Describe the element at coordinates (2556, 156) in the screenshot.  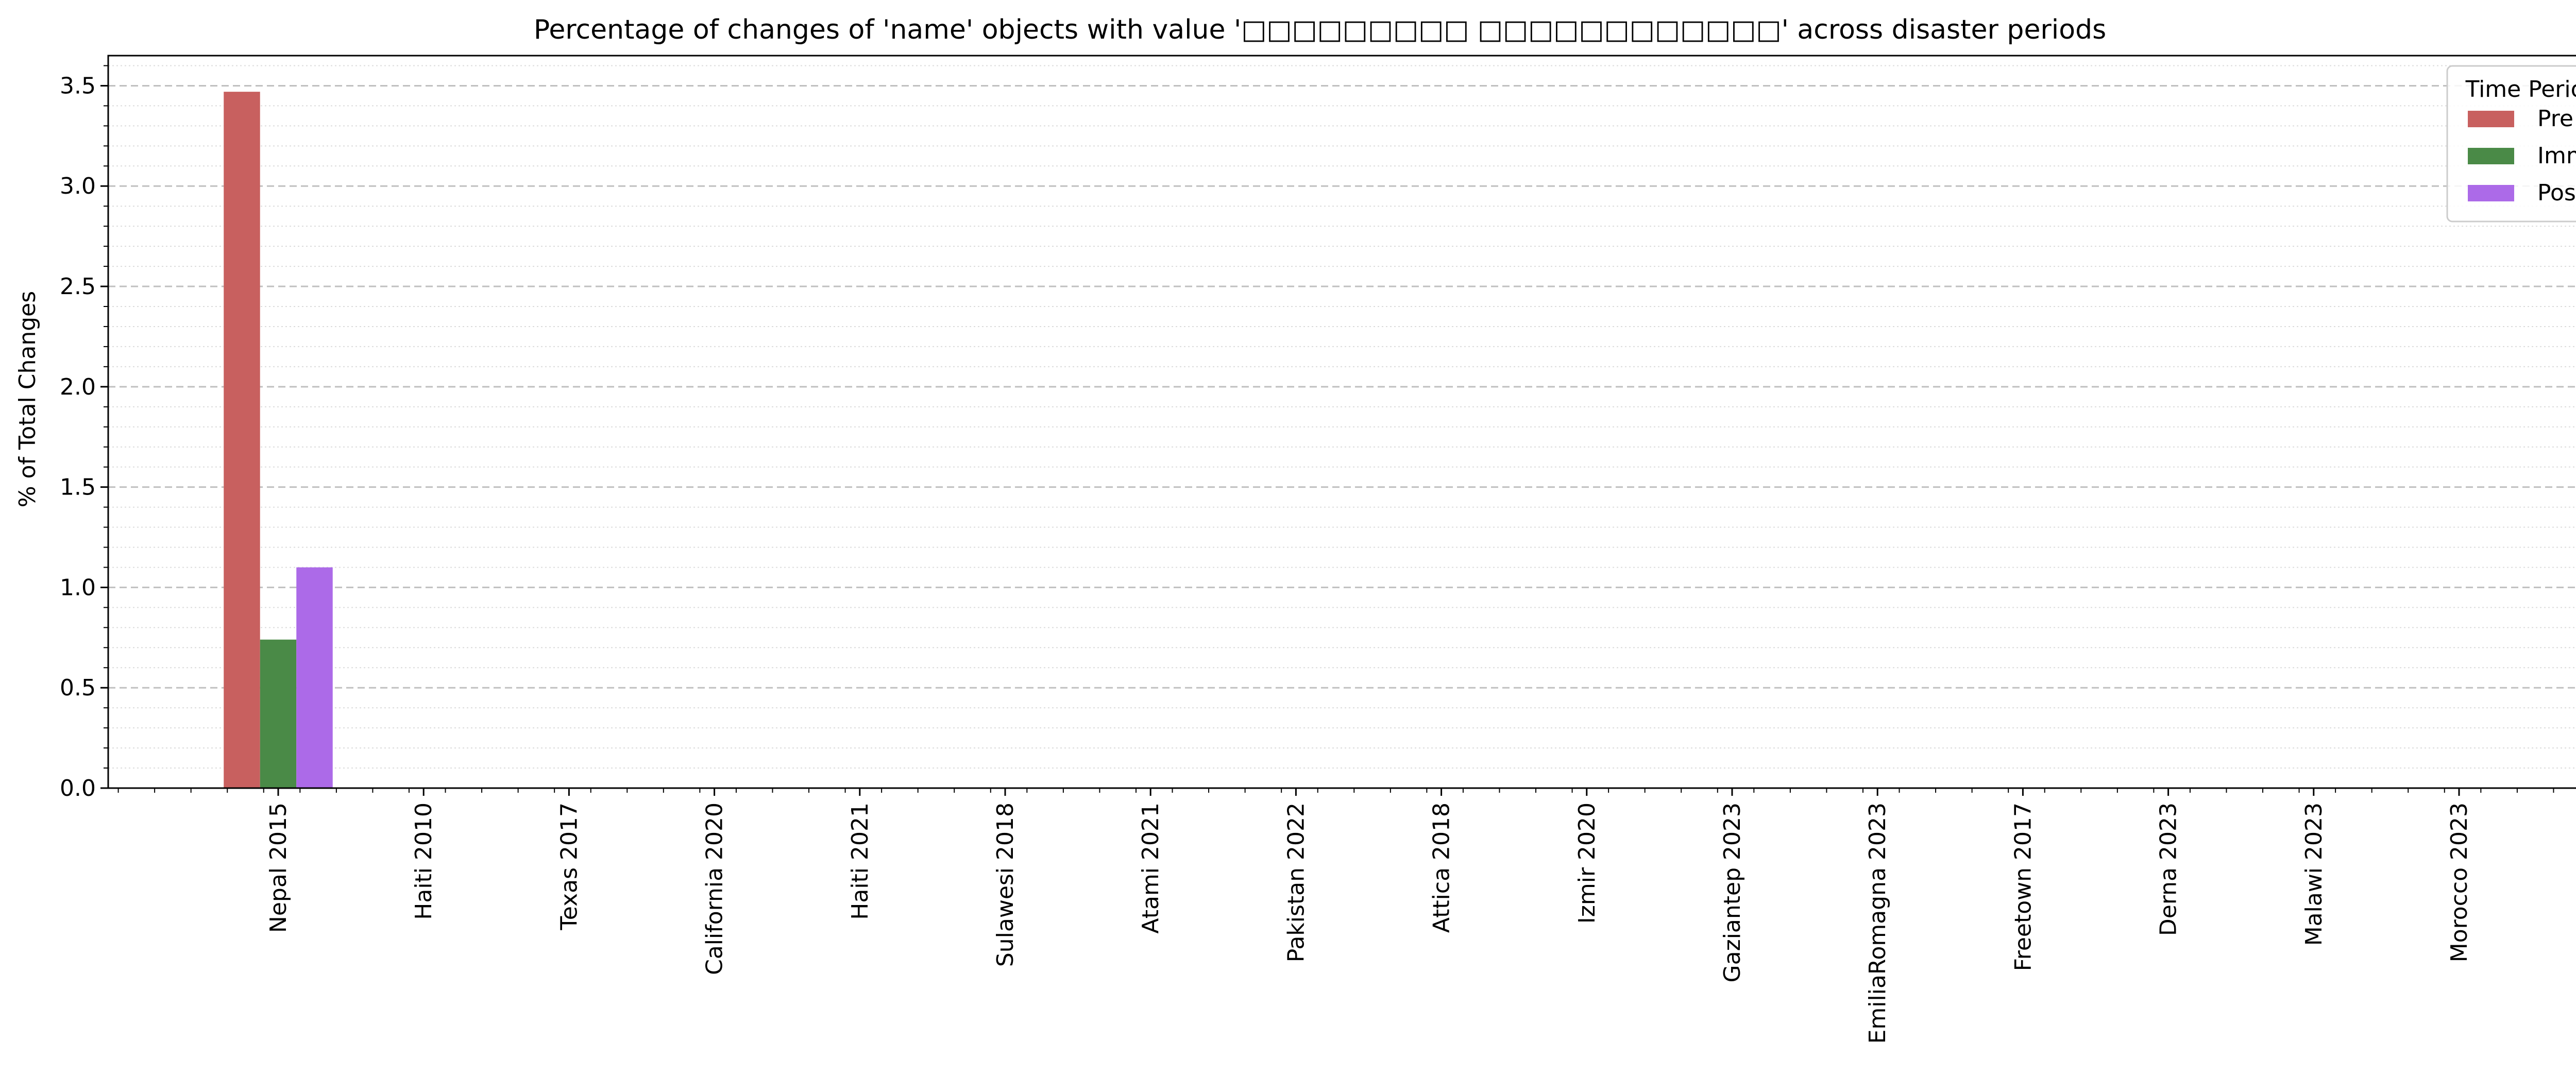
I see `legend-label-imm: Imm` at that location.